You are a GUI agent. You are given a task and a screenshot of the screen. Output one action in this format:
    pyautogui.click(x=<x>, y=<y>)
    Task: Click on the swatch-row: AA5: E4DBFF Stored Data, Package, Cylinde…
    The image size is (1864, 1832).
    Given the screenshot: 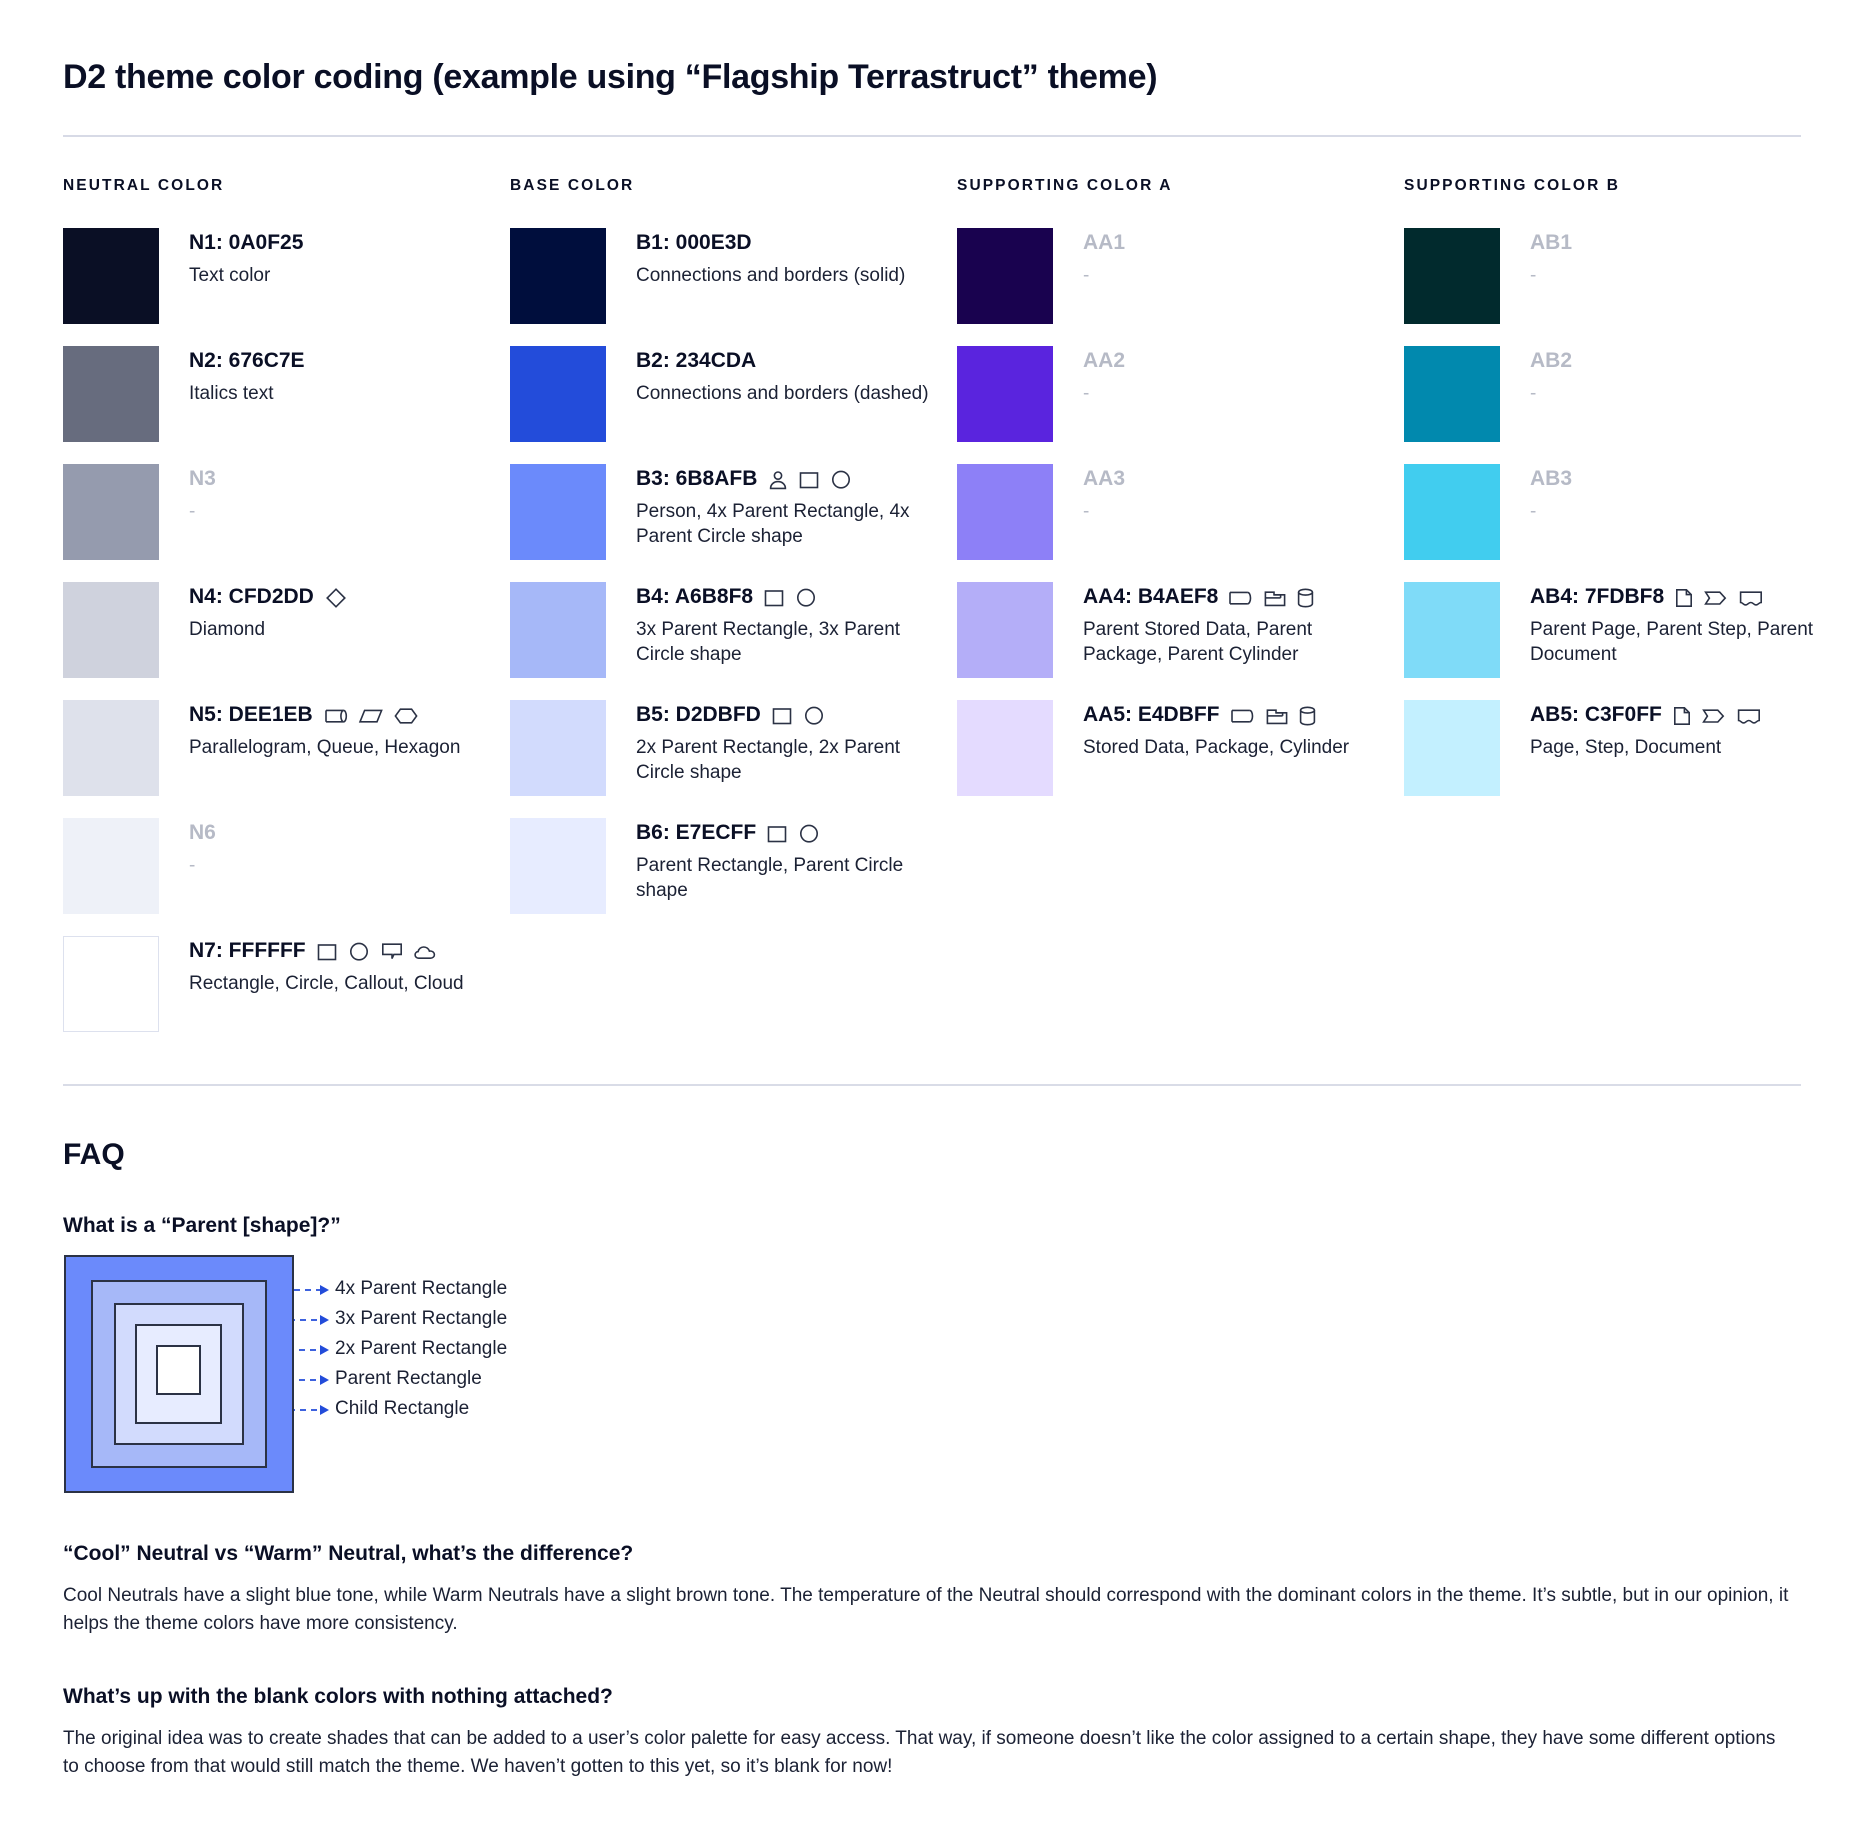 What is the action you would take?
    pyautogui.click(x=1180, y=748)
    